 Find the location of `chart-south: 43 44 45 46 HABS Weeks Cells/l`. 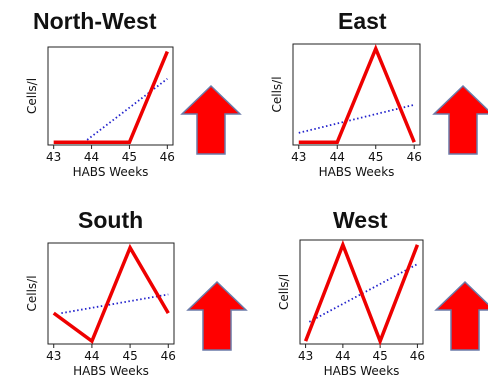

chart-south: 43 44 45 46 HABS Weeks Cells/l is located at coordinates (100, 310).